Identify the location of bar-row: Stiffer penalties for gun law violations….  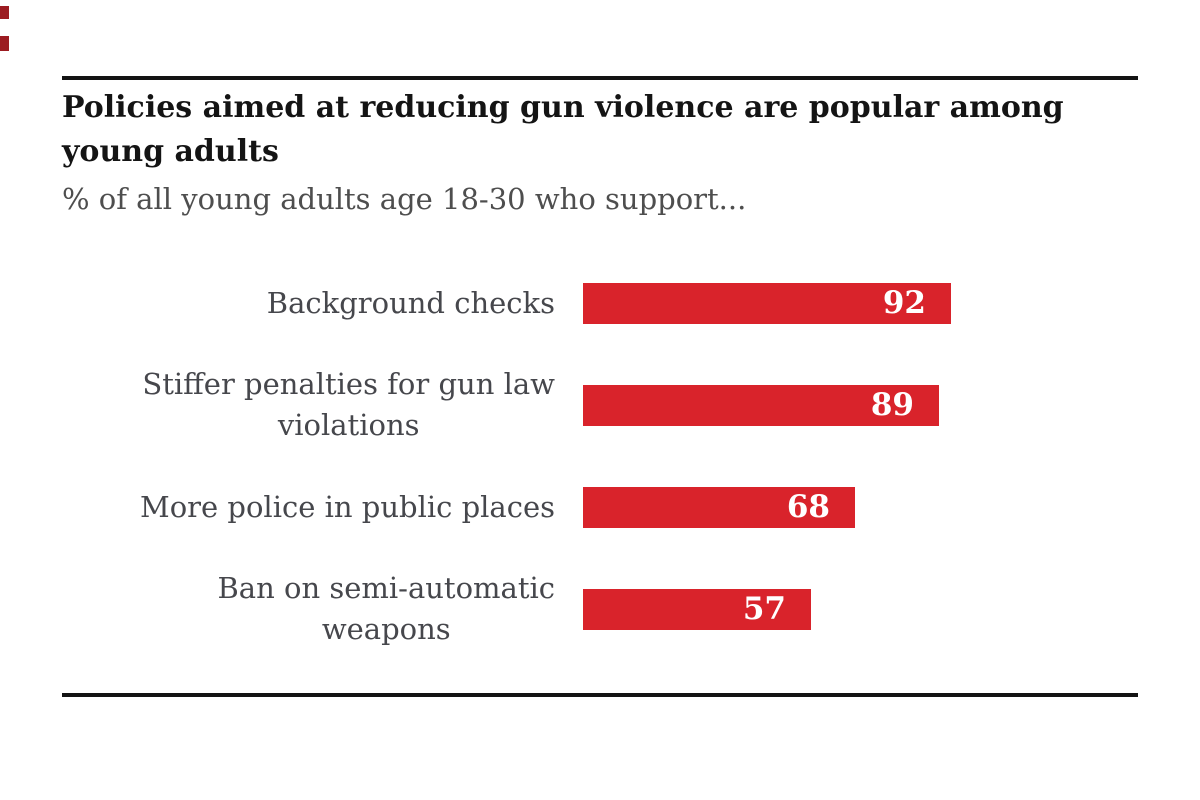
(602, 405).